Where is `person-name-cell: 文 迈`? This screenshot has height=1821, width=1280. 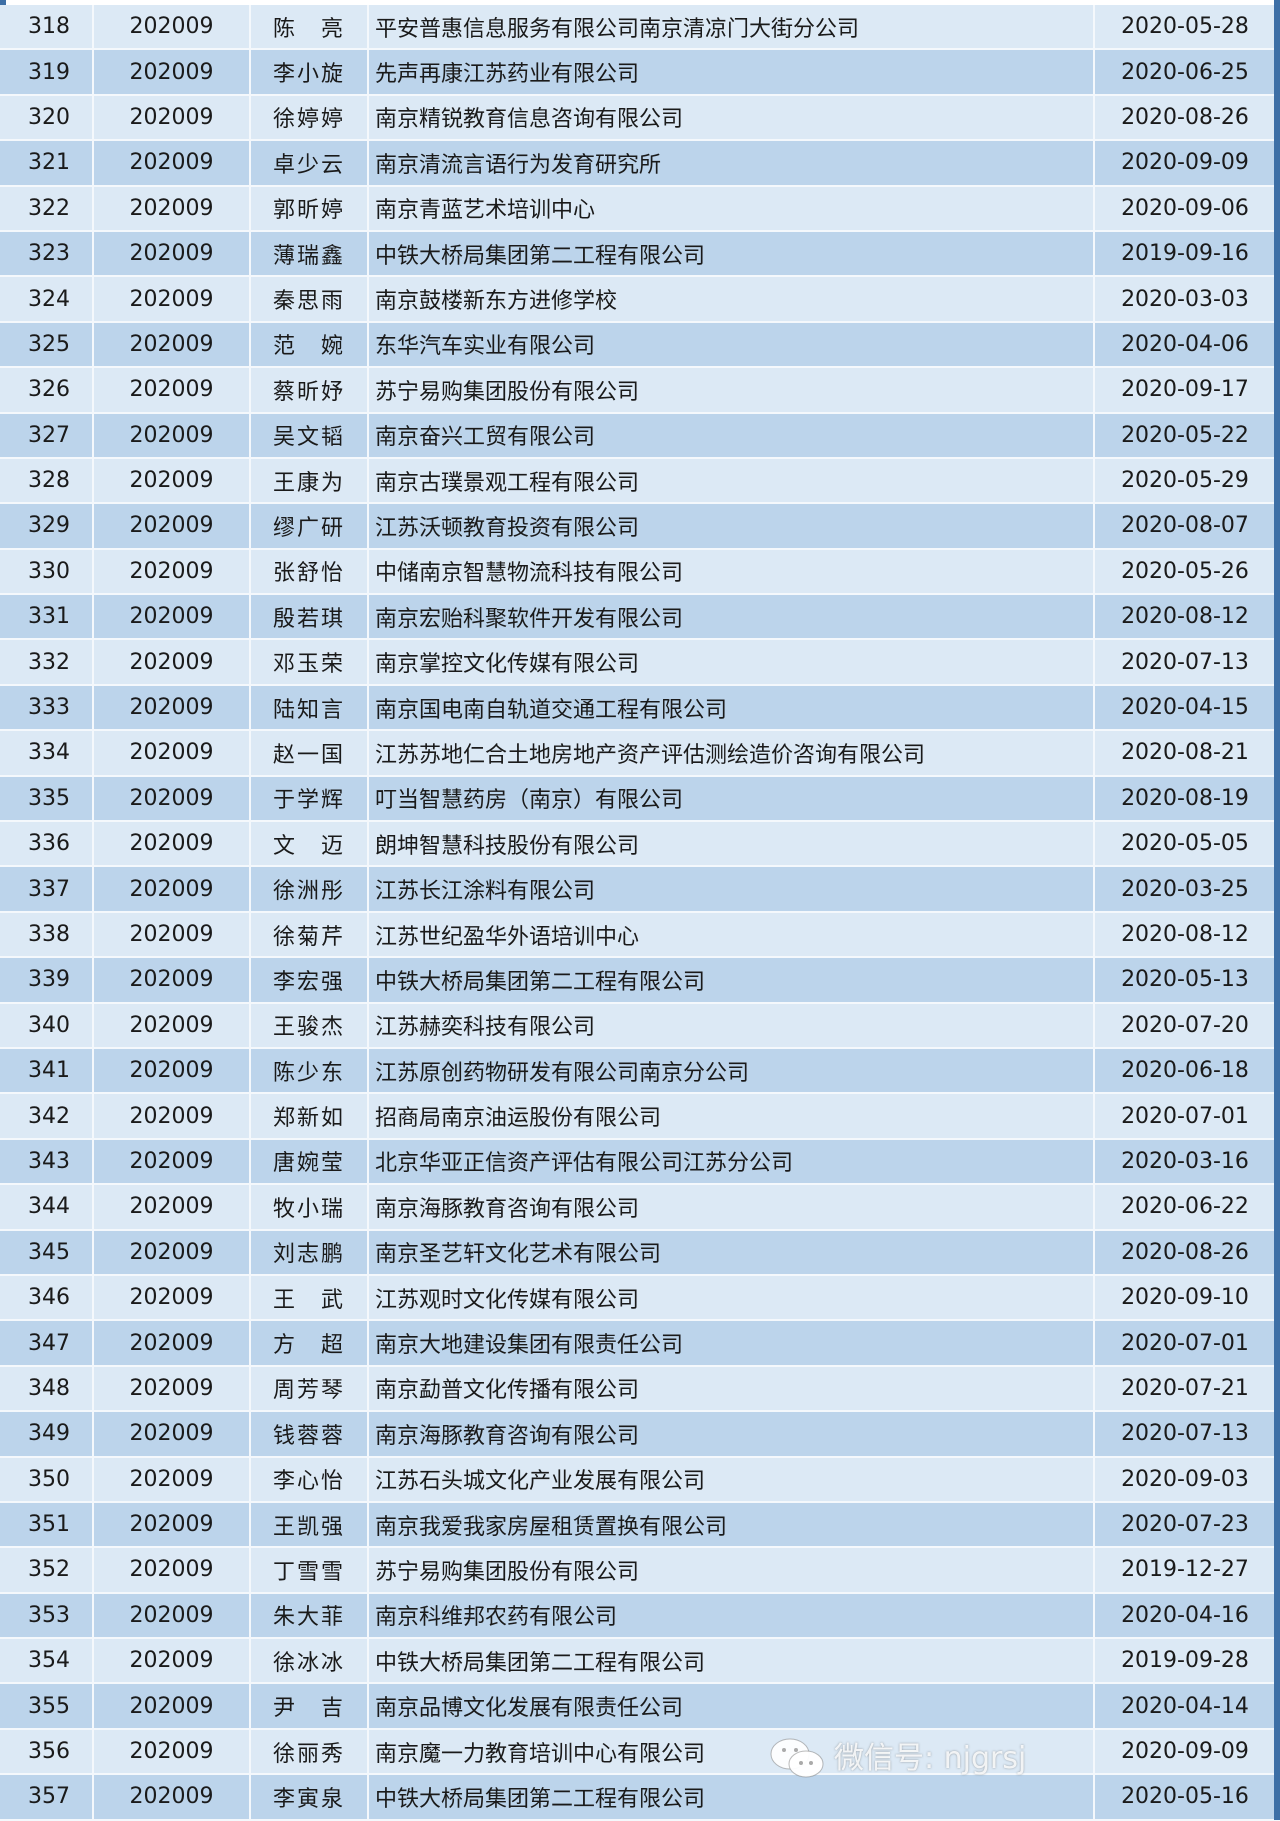 person-name-cell: 文 迈 is located at coordinates (310, 844).